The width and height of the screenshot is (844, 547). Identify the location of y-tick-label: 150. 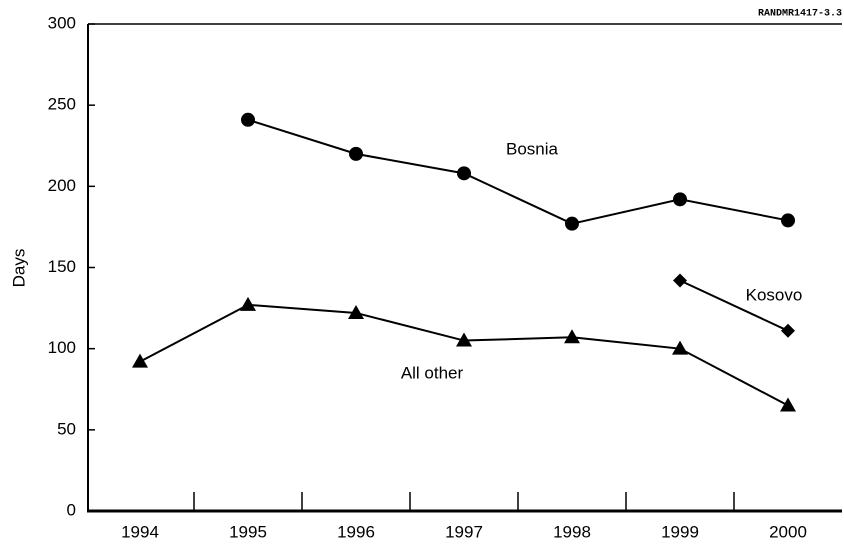
(62, 266).